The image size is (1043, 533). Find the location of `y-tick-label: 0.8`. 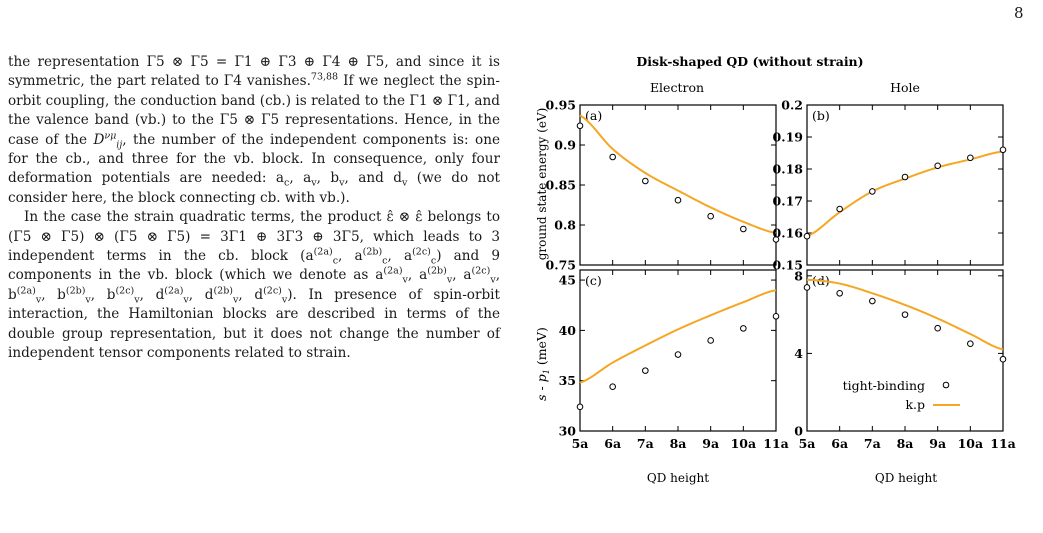

y-tick-label: 0.8 is located at coordinates (565, 225).